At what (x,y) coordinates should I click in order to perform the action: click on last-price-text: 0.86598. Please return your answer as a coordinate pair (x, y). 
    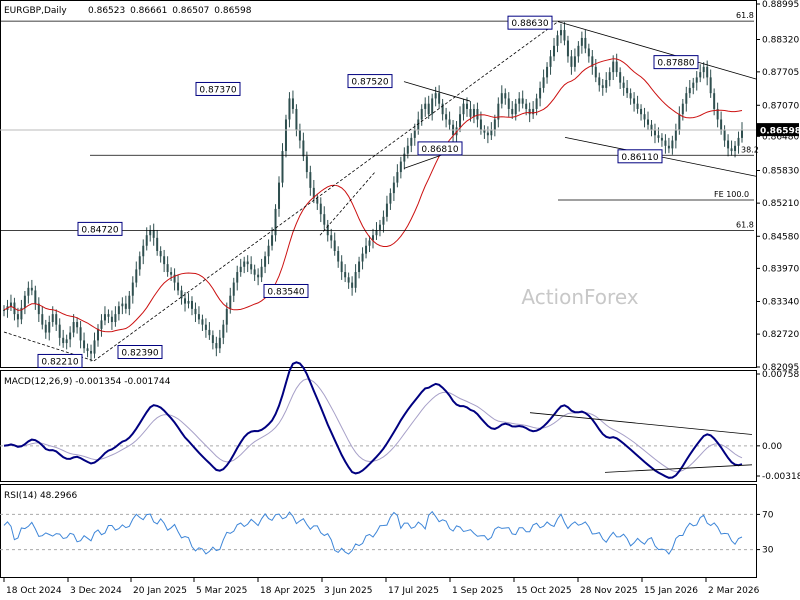
    Looking at the image, I should click on (780, 132).